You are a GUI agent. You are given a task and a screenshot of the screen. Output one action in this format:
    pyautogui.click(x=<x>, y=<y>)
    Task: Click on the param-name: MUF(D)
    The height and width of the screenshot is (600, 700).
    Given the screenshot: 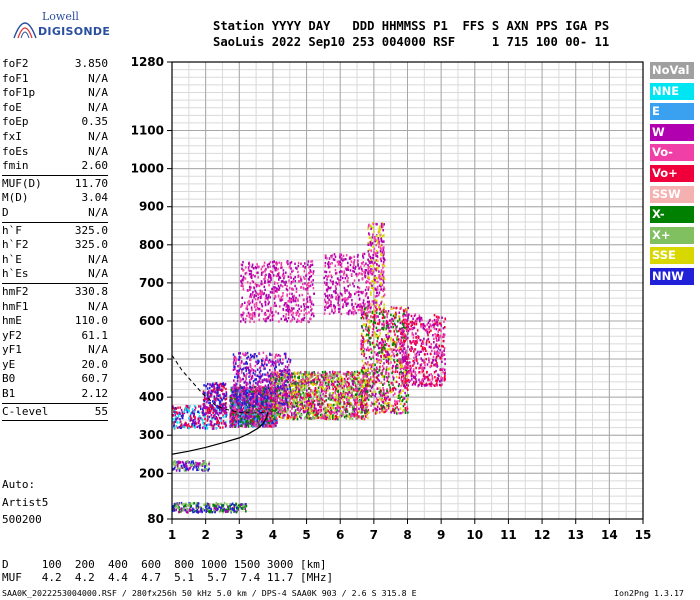 What is the action you would take?
    pyautogui.click(x=22, y=183)
    